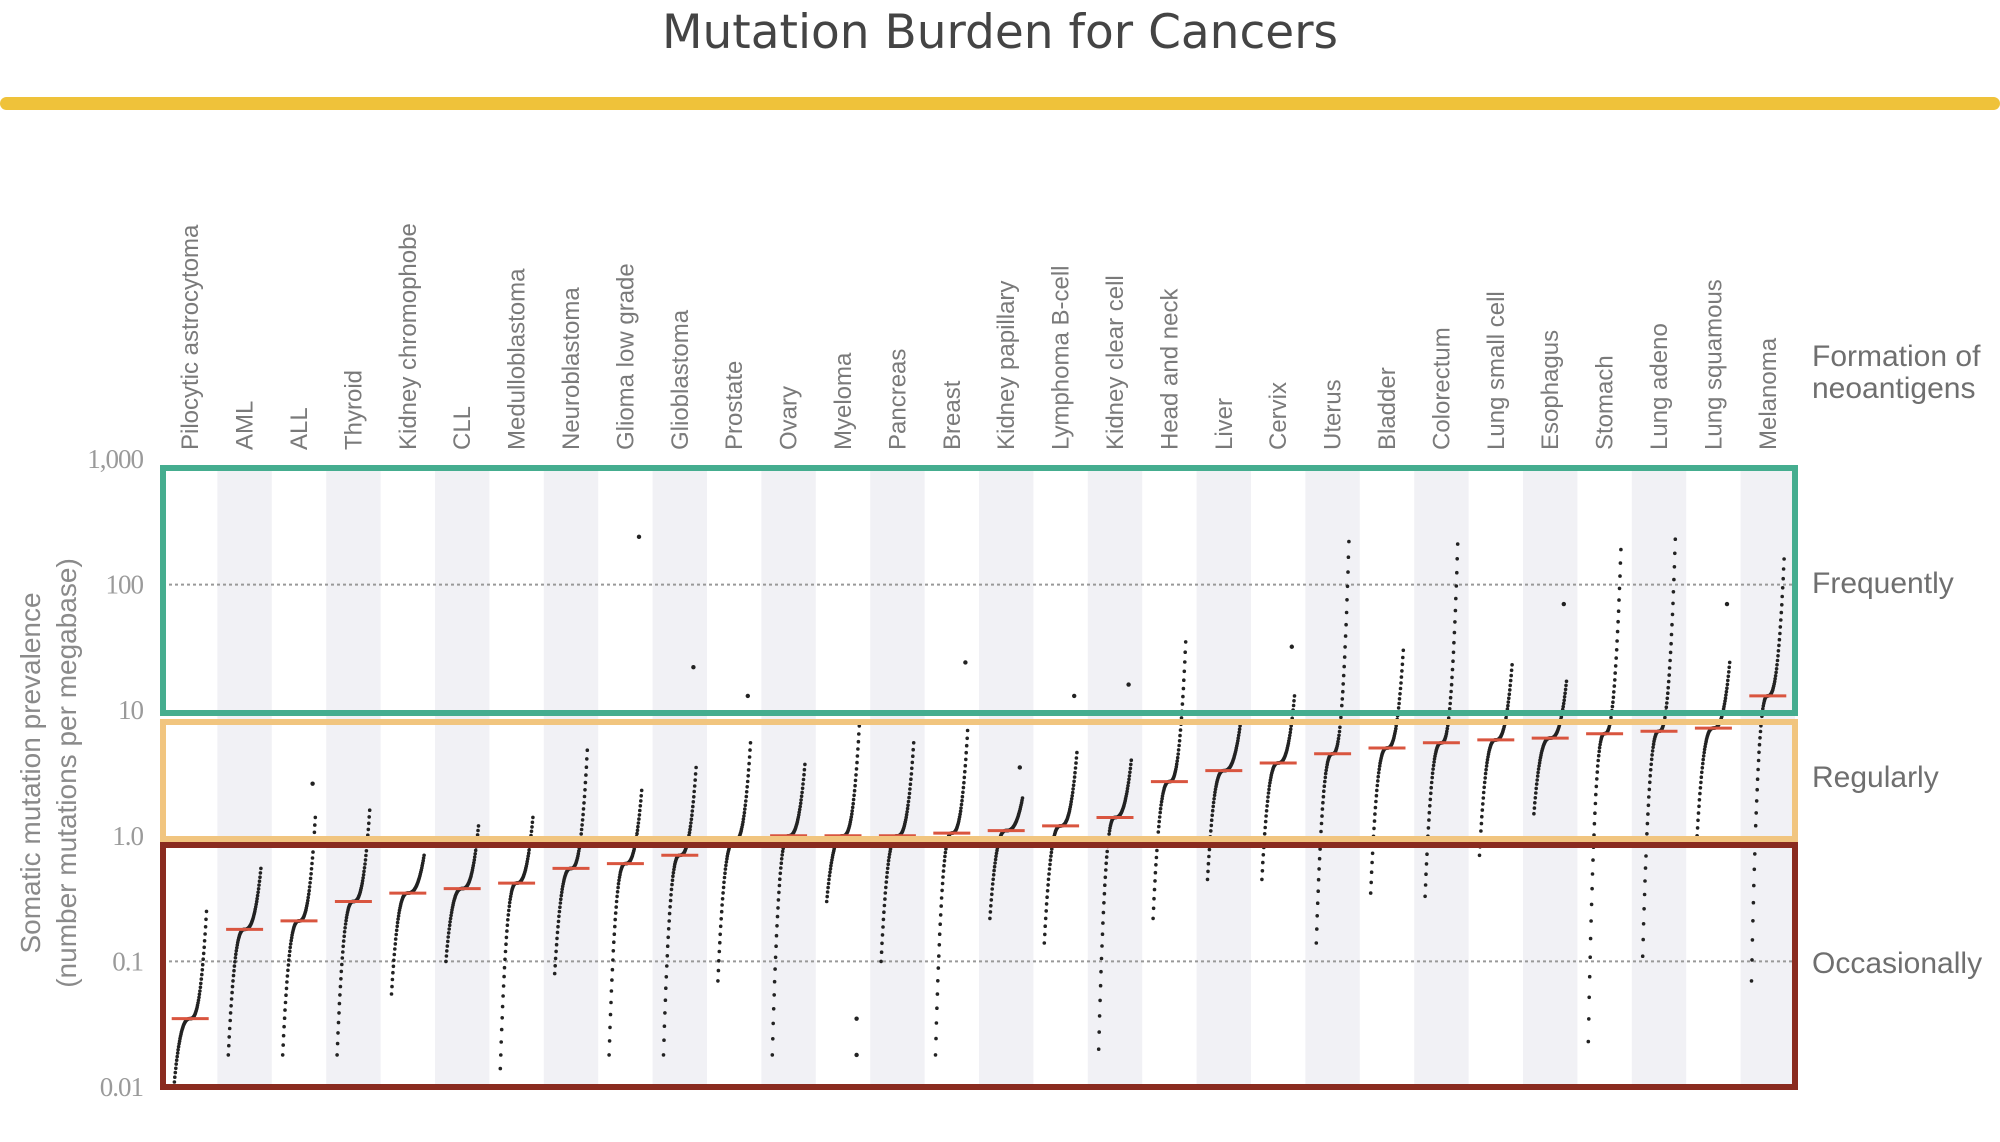 This screenshot has width=2000, height=1142. Describe the element at coordinates (312, 783) in the screenshot. I see `outlier-point` at that location.